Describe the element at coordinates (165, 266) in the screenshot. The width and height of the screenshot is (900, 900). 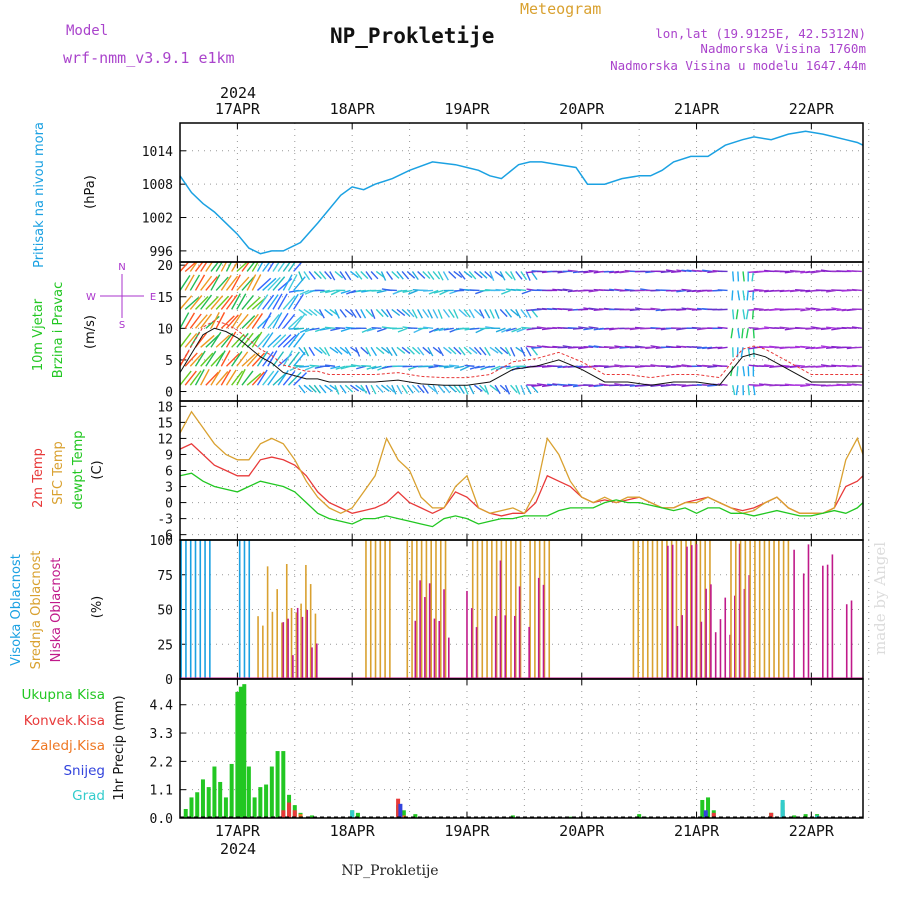
I see `ytick-label: 20` at that location.